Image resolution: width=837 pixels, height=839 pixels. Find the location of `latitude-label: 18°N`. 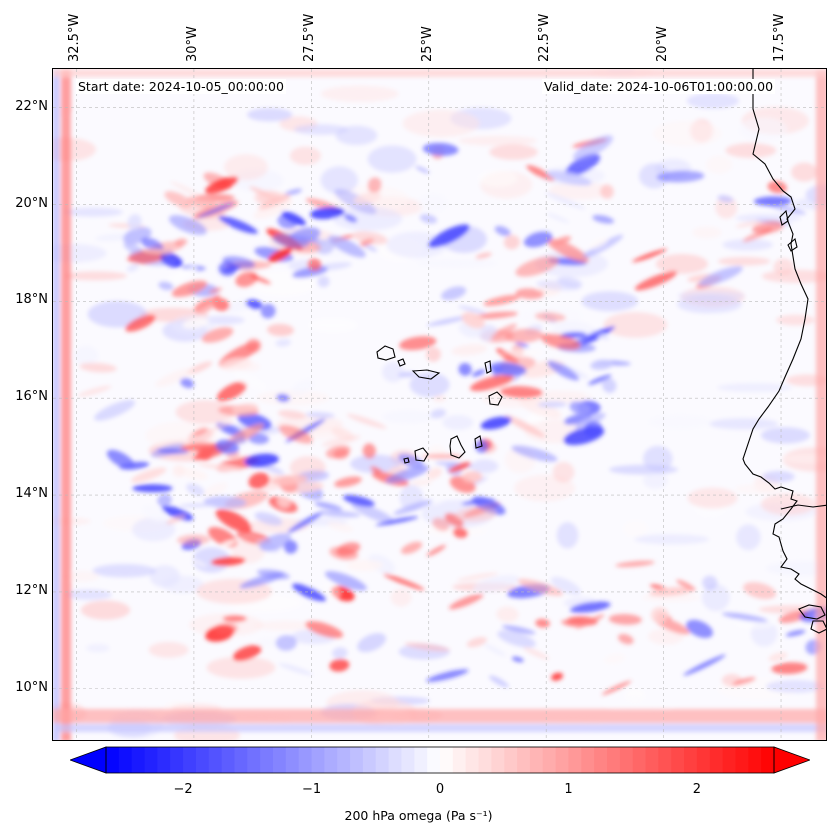

latitude-label: 18°N is located at coordinates (31, 300).